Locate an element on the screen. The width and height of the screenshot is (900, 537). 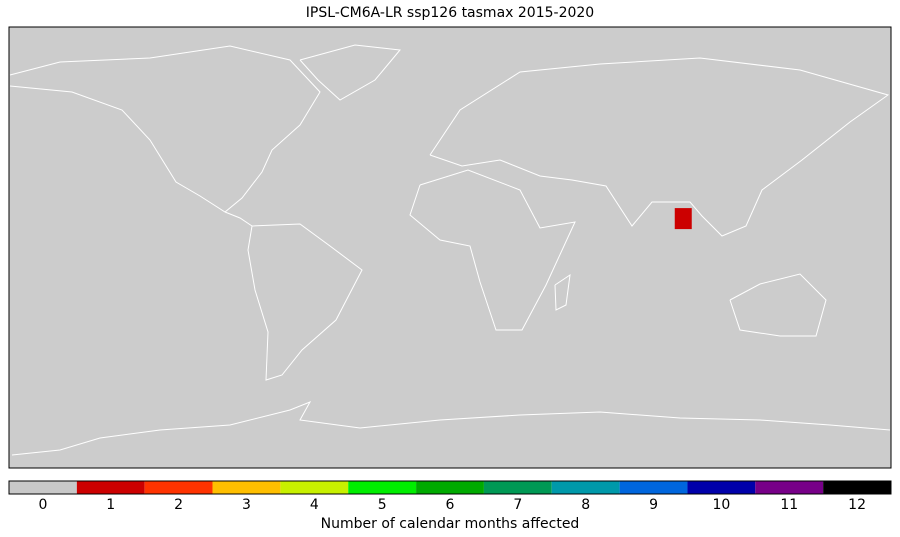
colorbar-tick-label: 10 is located at coordinates (721, 505).